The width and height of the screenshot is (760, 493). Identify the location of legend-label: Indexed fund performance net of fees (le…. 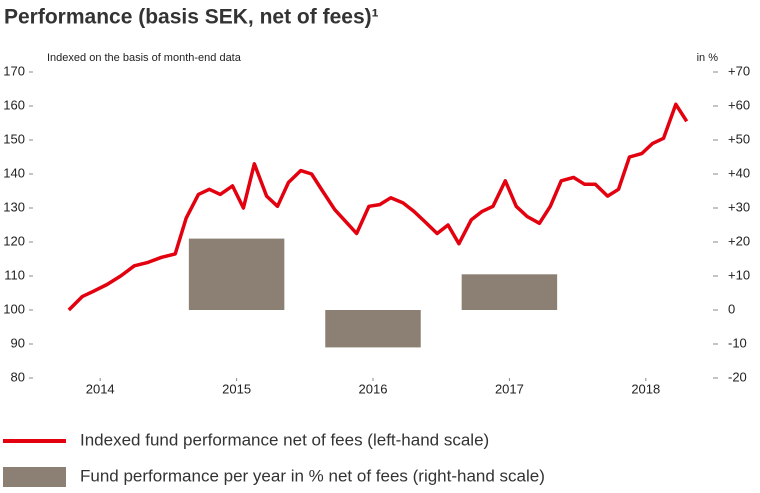
(284, 439).